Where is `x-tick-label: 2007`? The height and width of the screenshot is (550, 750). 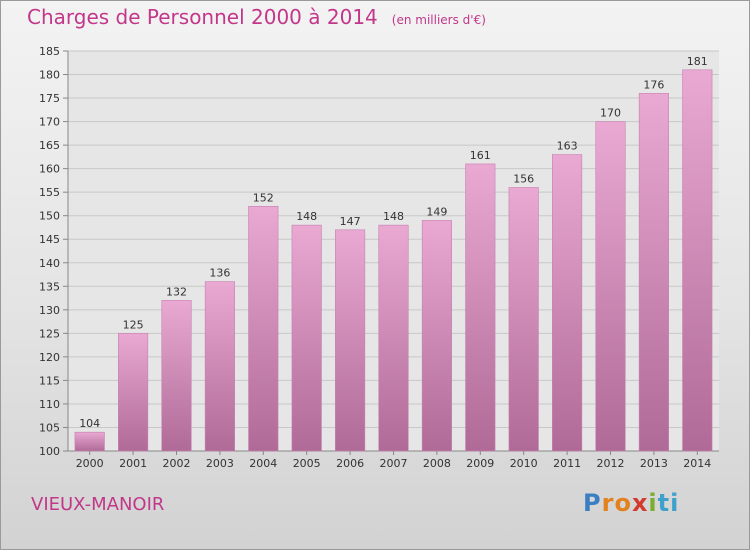 x-tick-label: 2007 is located at coordinates (394, 463).